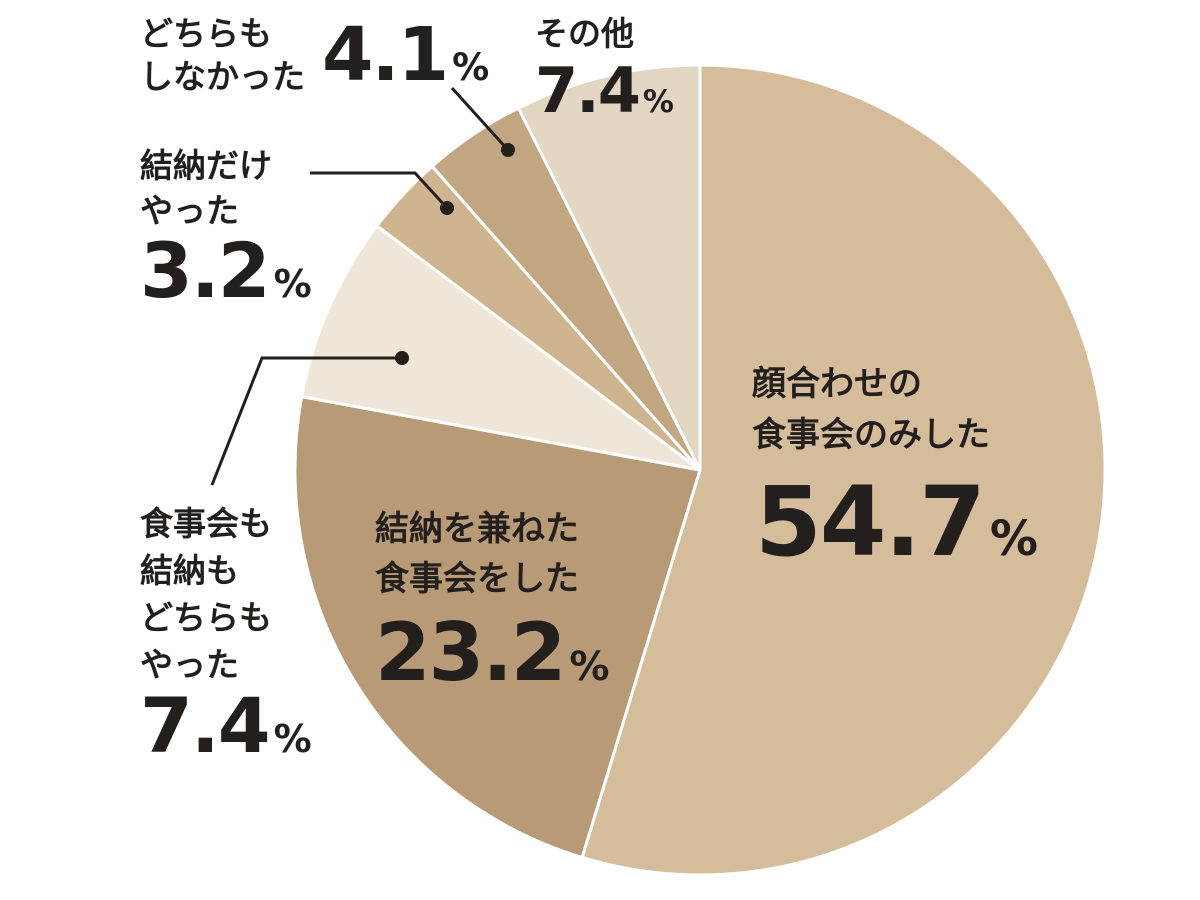 Image resolution: width=1200 pixels, height=900 pixels. What do you see at coordinates (584, 33) in the screenshot?
I see `slice-label-line: その他` at bounding box center [584, 33].